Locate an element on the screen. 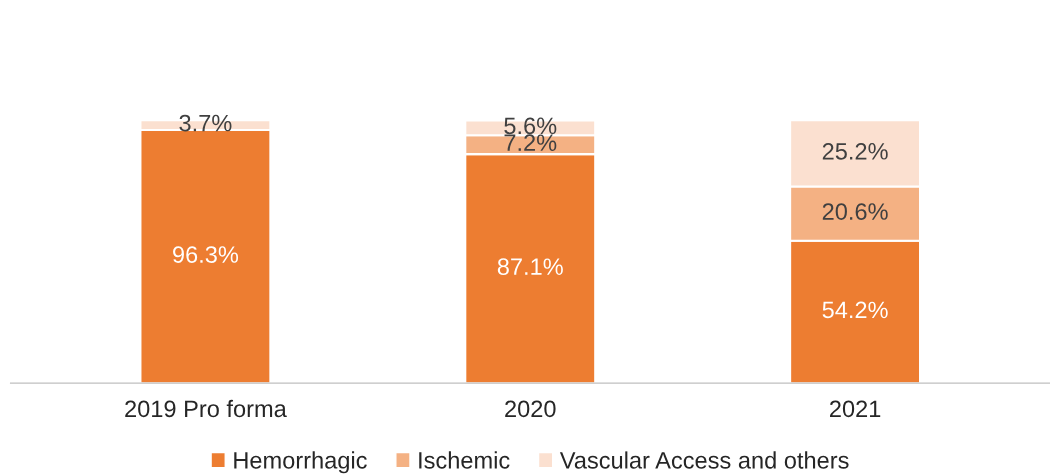  x-tick-label: 2020 is located at coordinates (530, 409).